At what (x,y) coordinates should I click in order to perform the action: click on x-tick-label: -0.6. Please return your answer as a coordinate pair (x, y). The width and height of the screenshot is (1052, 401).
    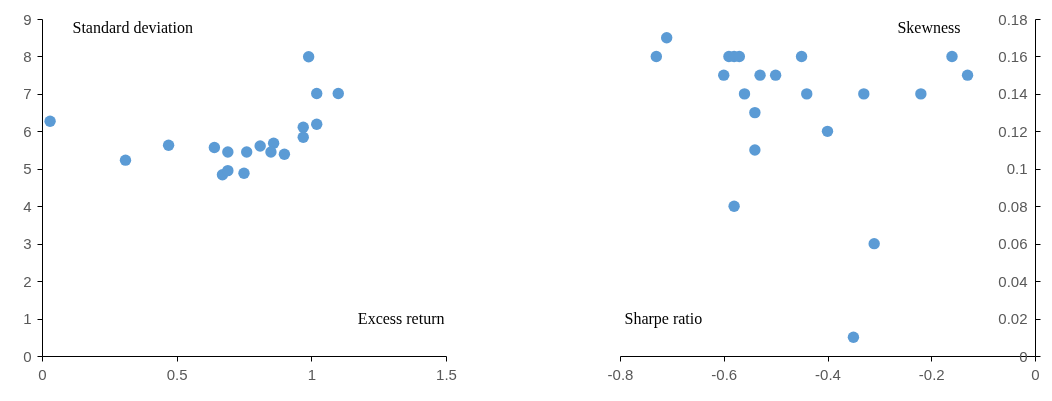
    Looking at the image, I should click on (724, 374).